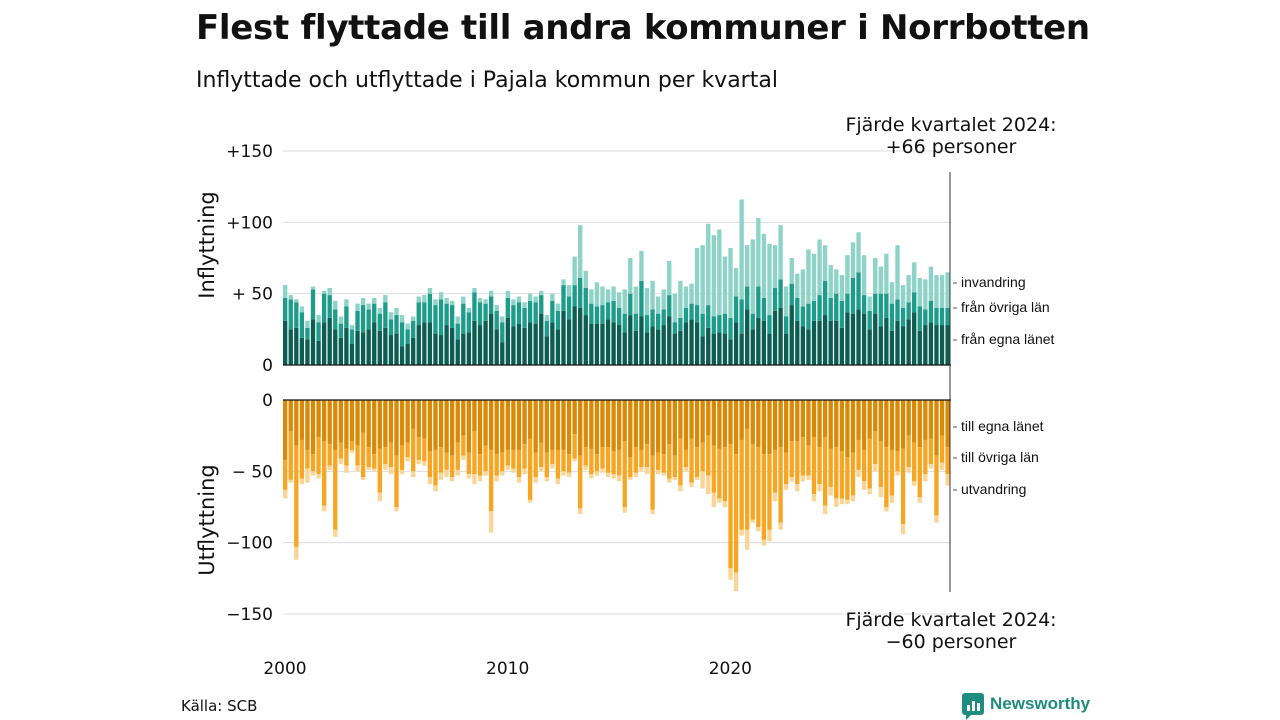  I want to click on y-tick-label: + 50, so click(252, 295).